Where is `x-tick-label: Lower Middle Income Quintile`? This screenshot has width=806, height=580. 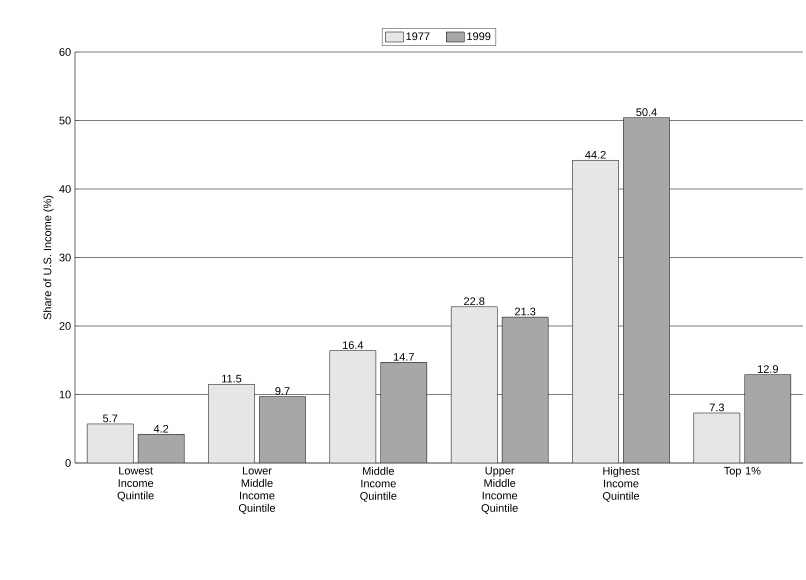
x-tick-label: Lower Middle Income Quintile is located at coordinates (257, 490).